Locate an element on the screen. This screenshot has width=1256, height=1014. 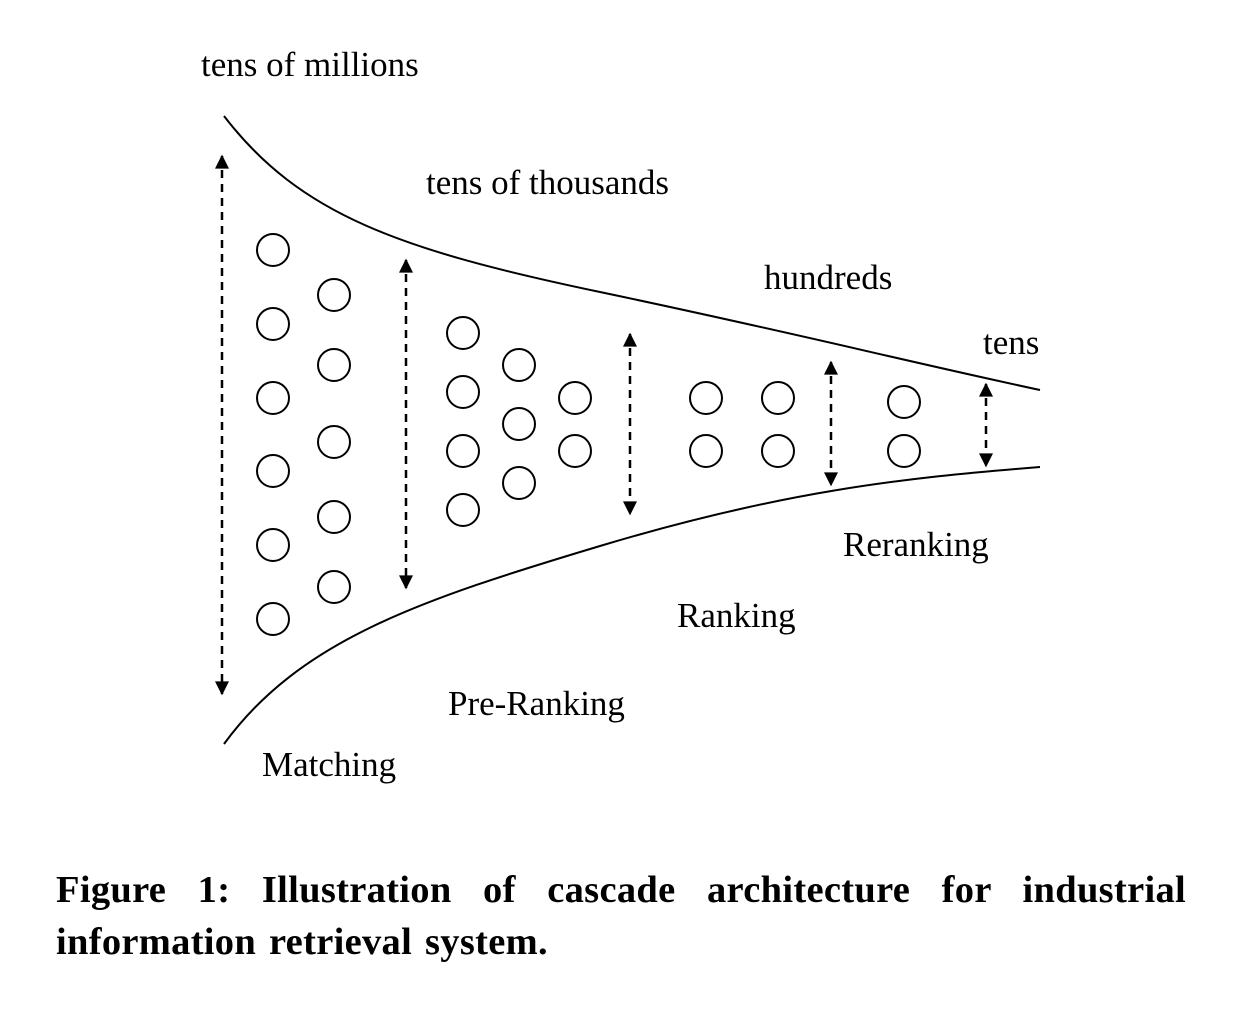
pre-ranking-items is located at coordinates (519, 421).